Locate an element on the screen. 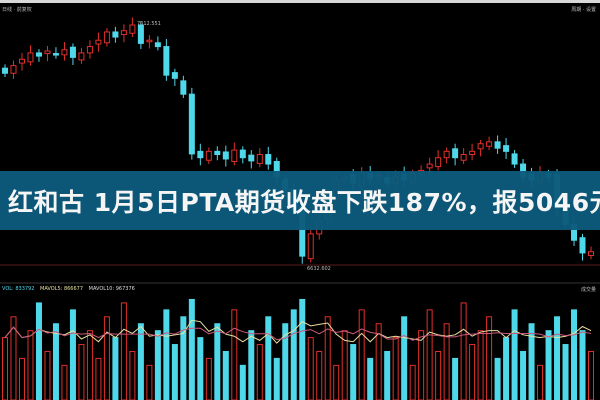 The image size is (600, 400). high-price-label: 7012.551 is located at coordinates (149, 24).